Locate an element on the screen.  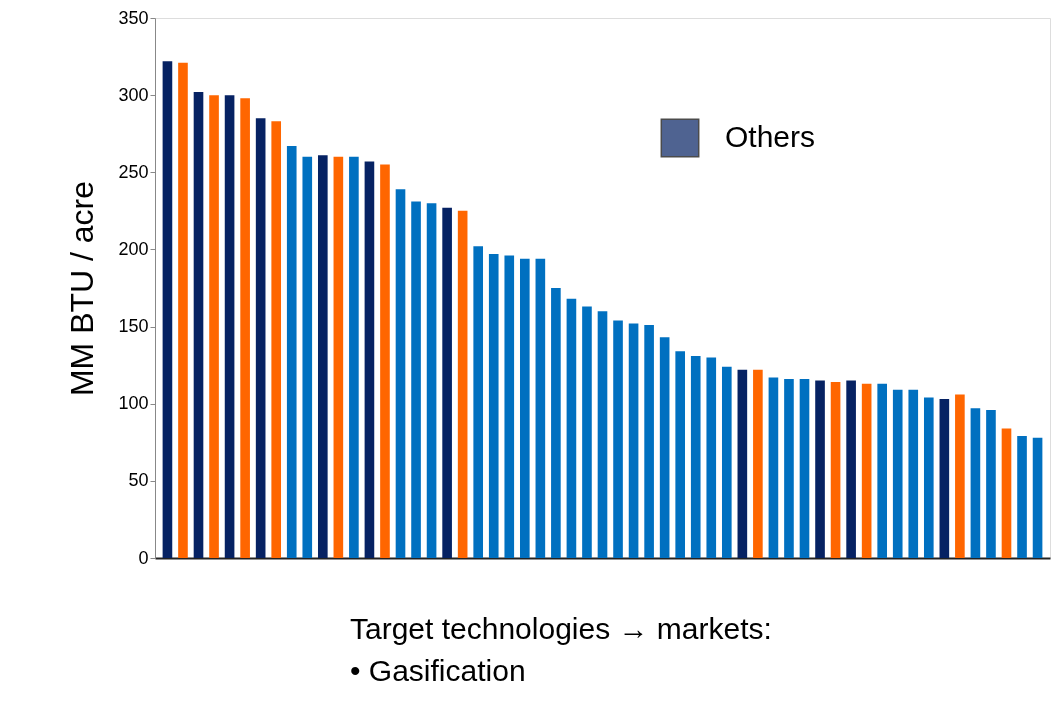
legend-label: Others is located at coordinates (770, 136).